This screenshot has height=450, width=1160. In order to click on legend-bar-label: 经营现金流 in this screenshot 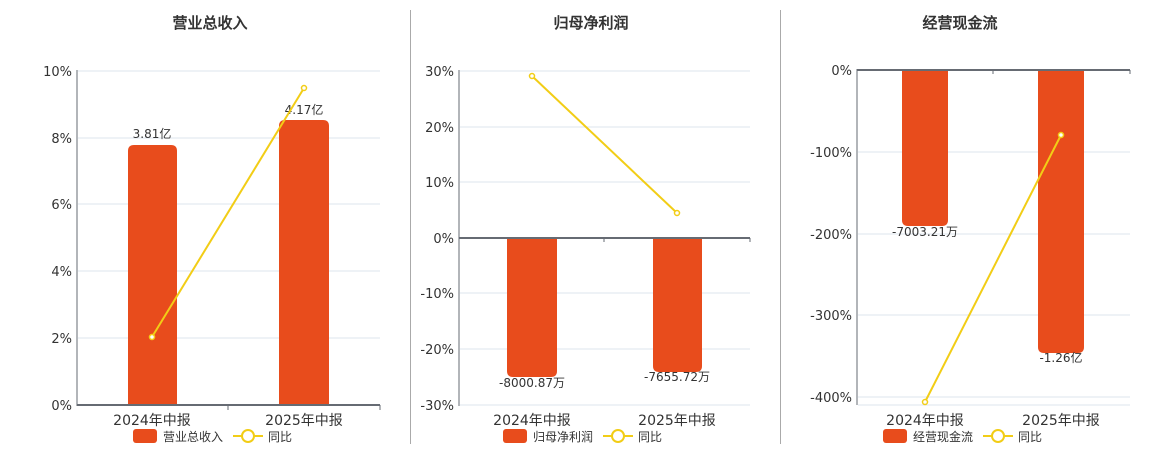, I will do `click(943, 436)`.